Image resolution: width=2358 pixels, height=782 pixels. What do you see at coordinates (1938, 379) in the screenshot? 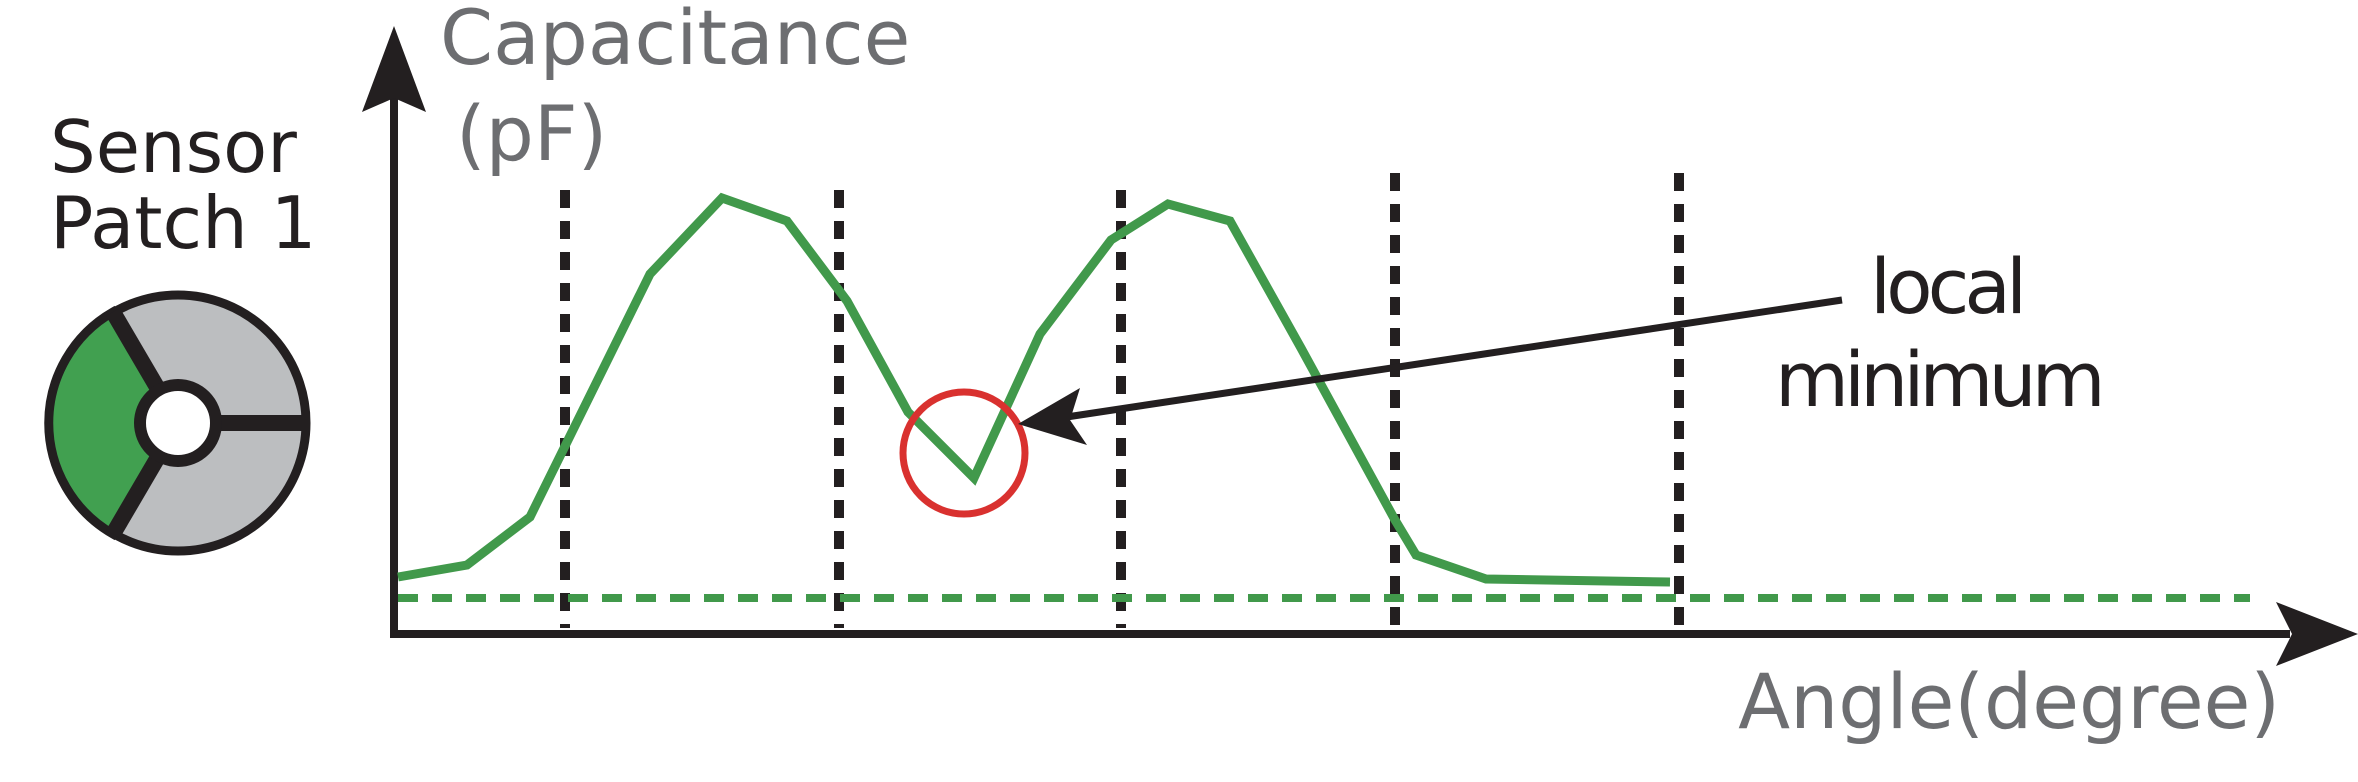
I see `annotation-label-line2: minimum` at bounding box center [1938, 379].